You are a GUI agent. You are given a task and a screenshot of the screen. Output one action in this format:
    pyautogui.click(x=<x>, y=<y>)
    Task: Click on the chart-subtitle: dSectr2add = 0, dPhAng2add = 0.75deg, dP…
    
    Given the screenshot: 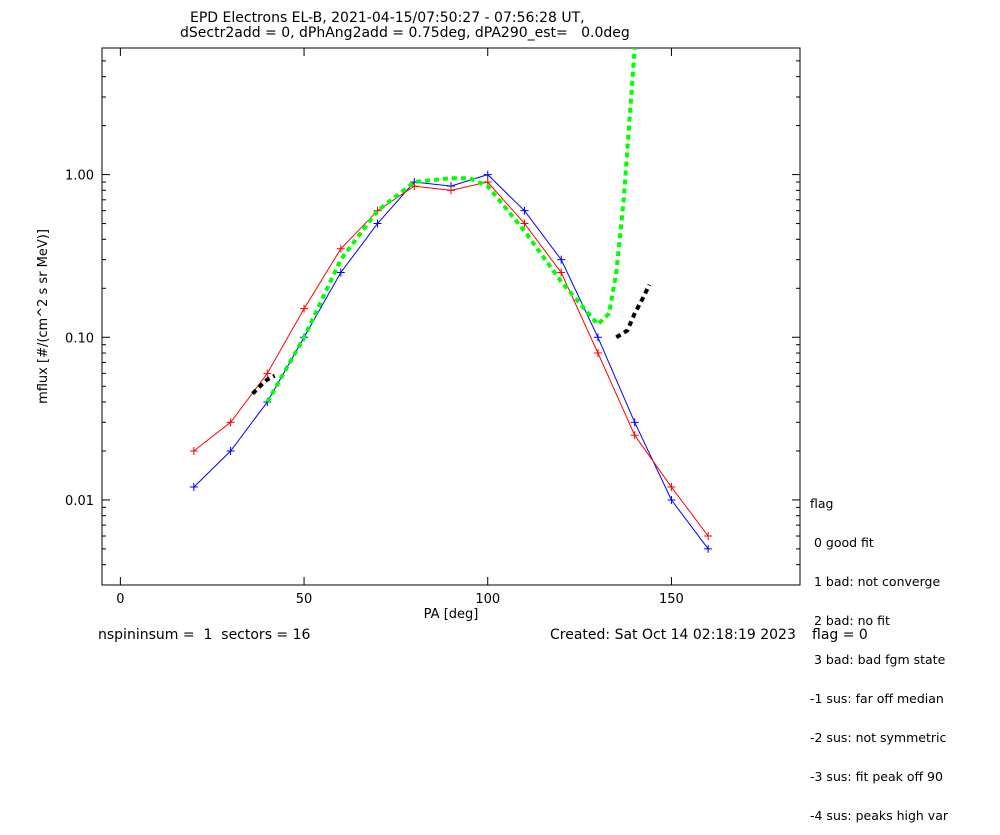 What is the action you would take?
    pyautogui.click(x=405, y=33)
    